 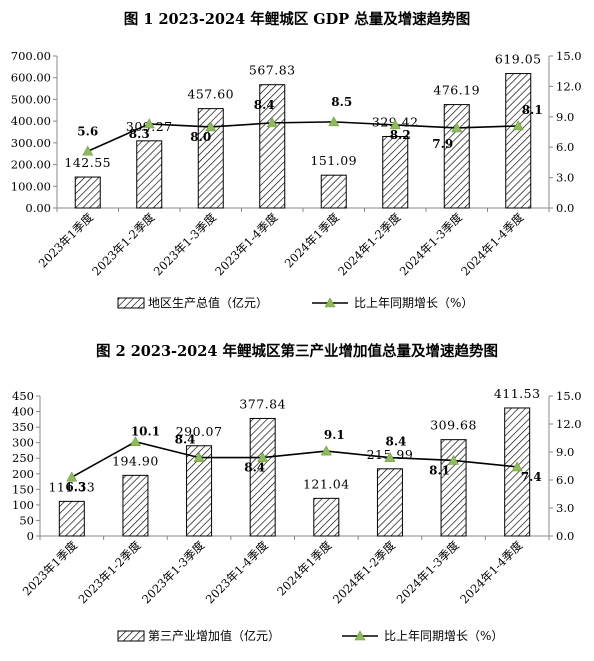 I want to click on chart-2-growth-label: 8.1, so click(x=439, y=470).